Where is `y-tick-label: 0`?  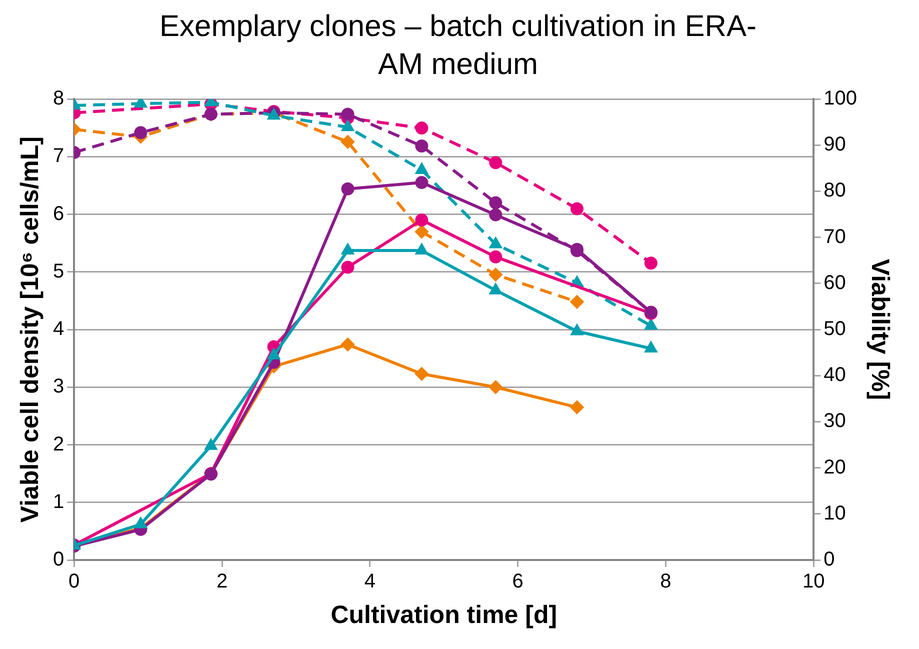
y-tick-label: 0 is located at coordinates (58, 559).